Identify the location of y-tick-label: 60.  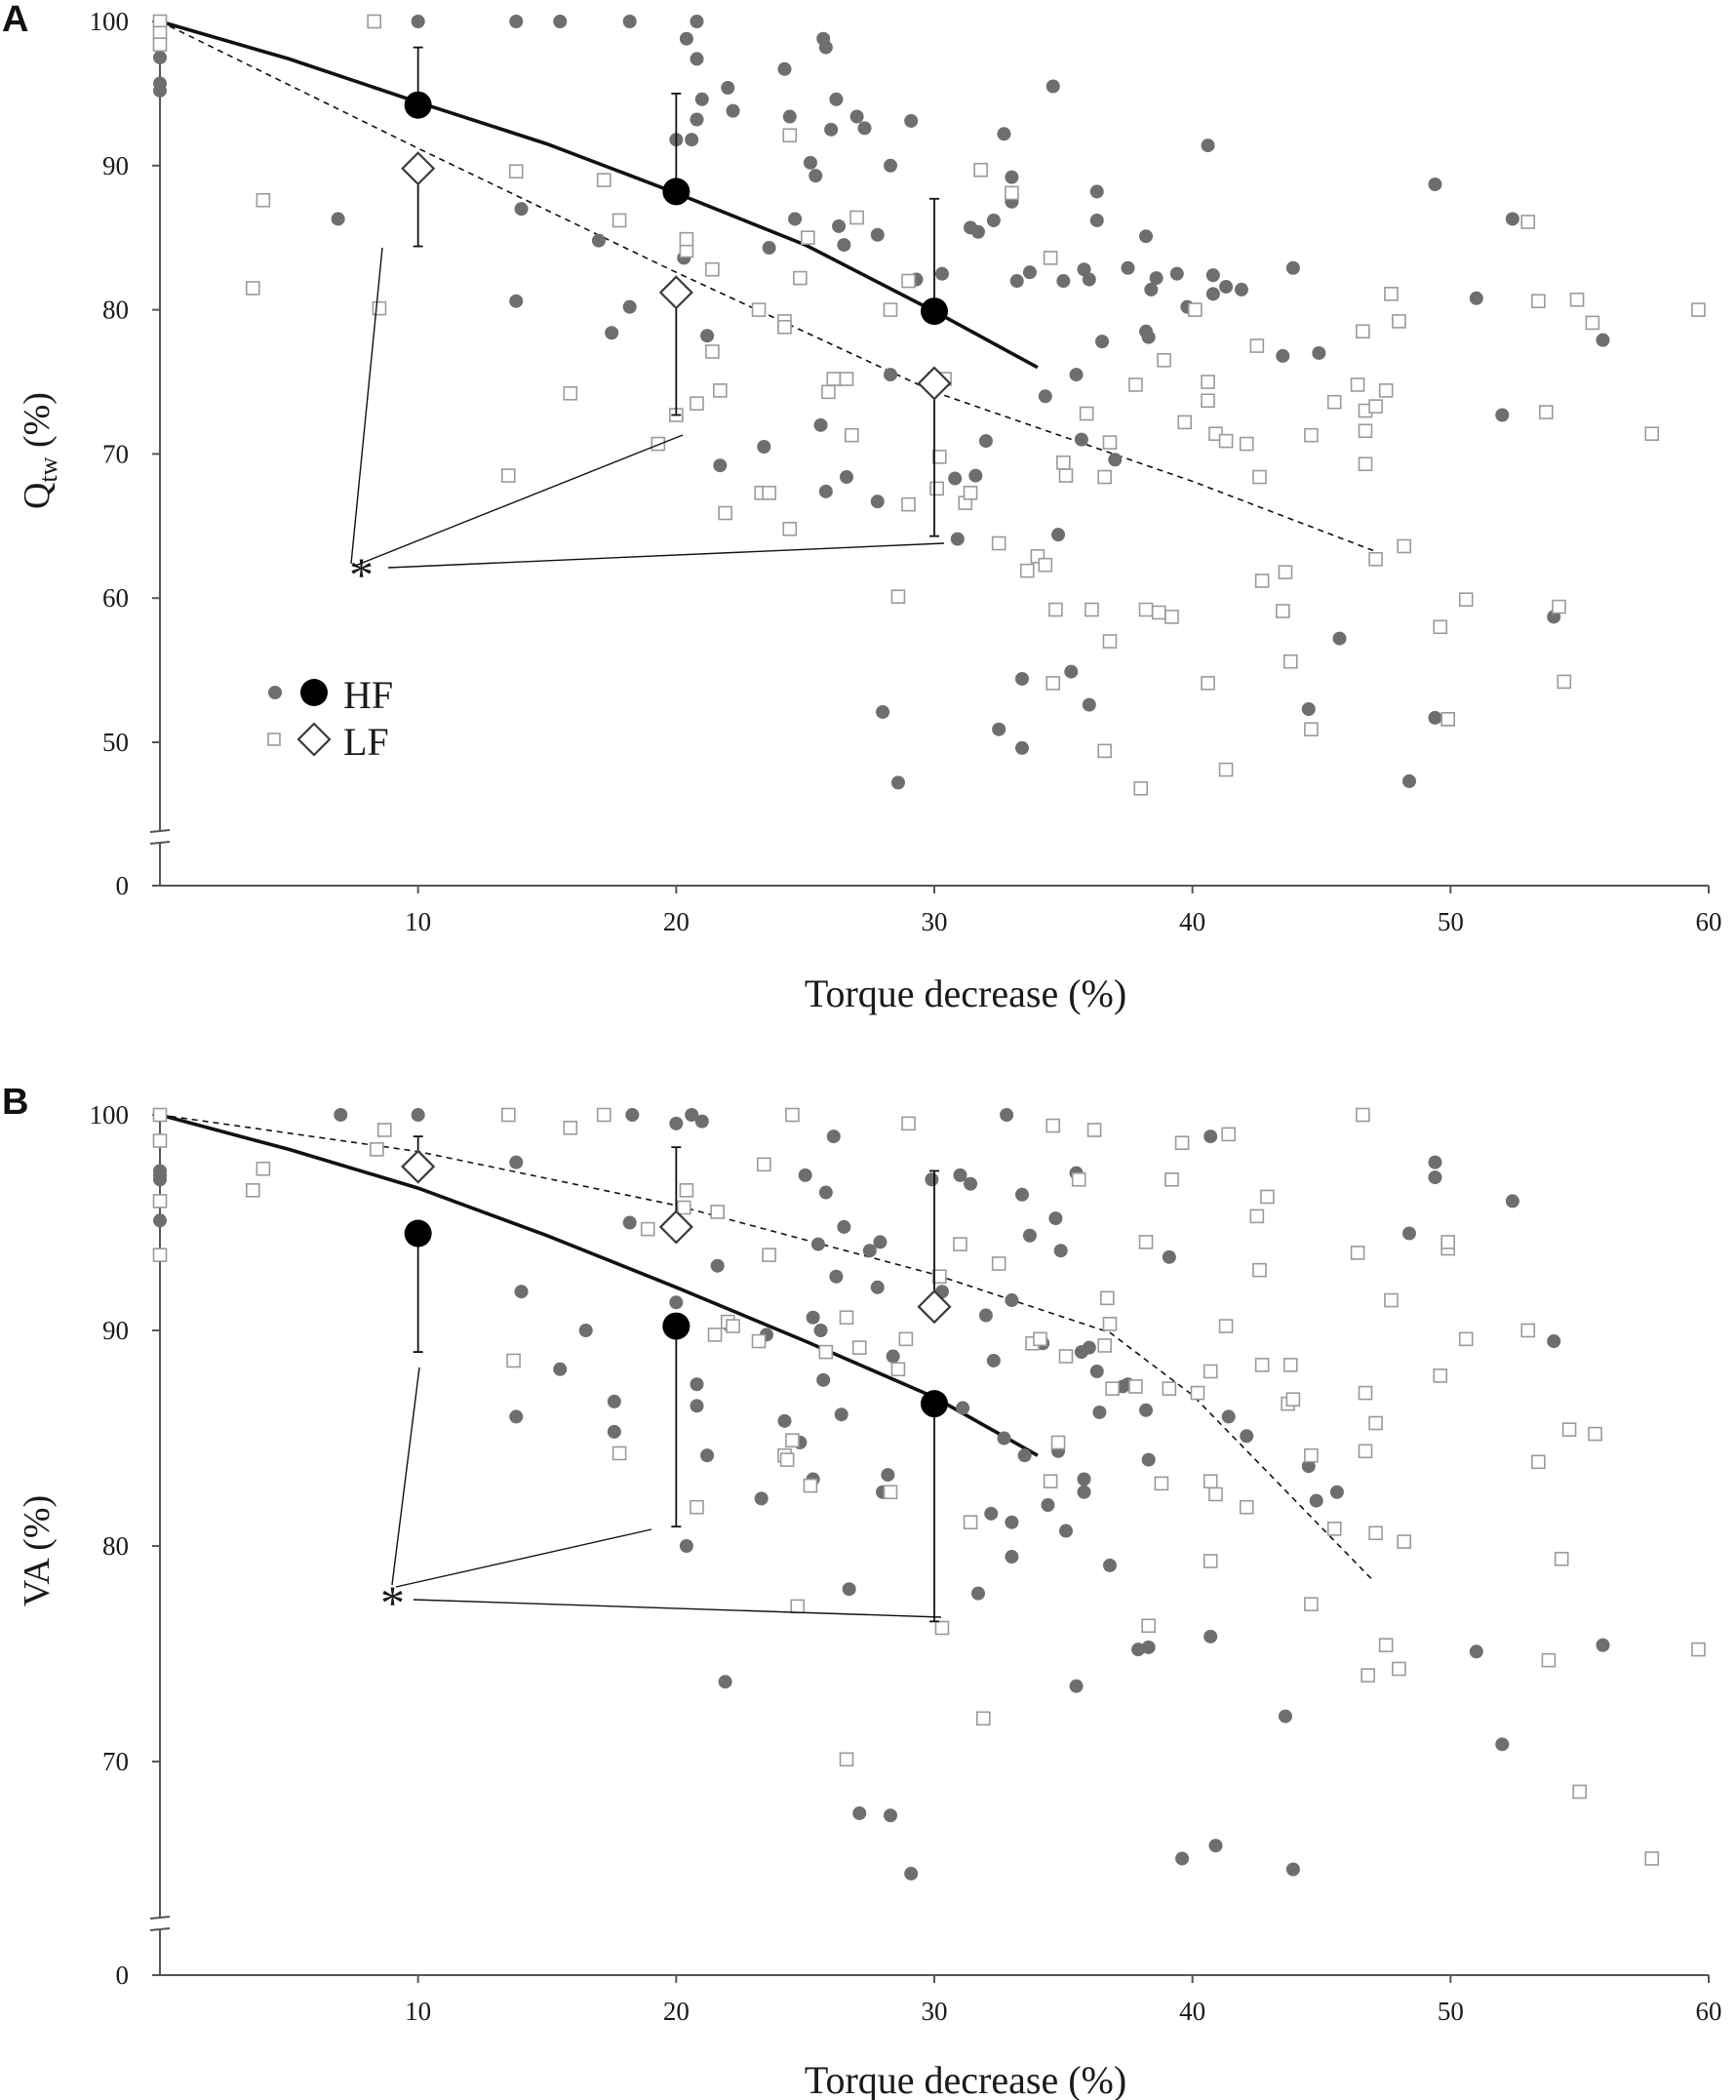
(115, 598).